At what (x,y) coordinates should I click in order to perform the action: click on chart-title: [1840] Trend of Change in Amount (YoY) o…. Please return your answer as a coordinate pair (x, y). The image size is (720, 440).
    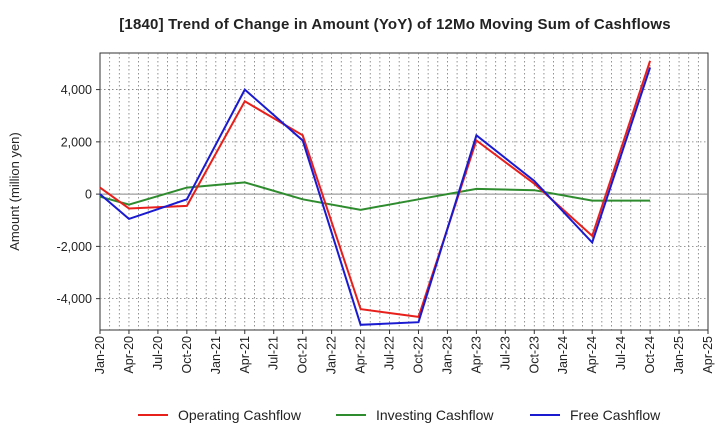
    Looking at the image, I should click on (395, 24).